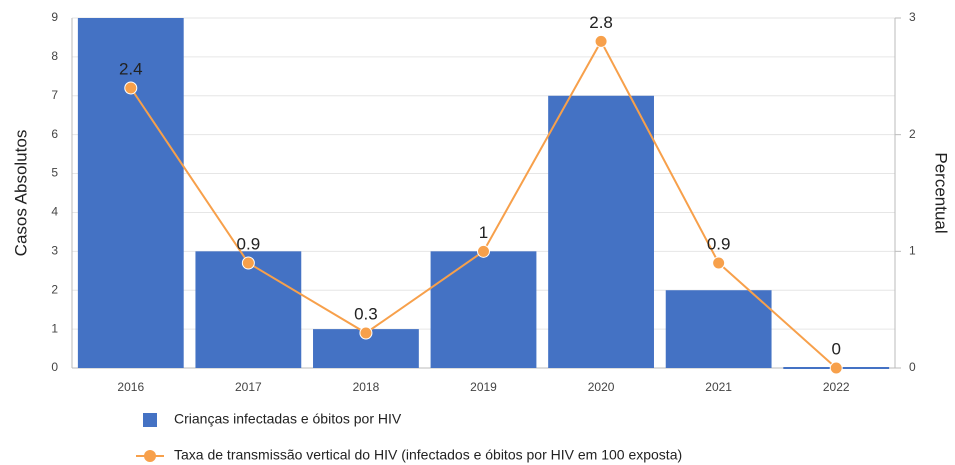 The image size is (955, 465). I want to click on data-label: 1, so click(483, 232).